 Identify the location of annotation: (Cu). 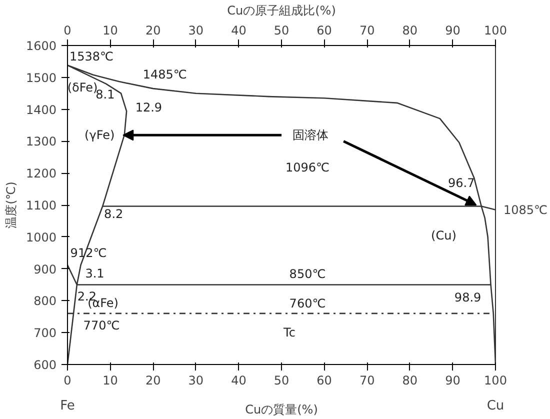
(443, 235).